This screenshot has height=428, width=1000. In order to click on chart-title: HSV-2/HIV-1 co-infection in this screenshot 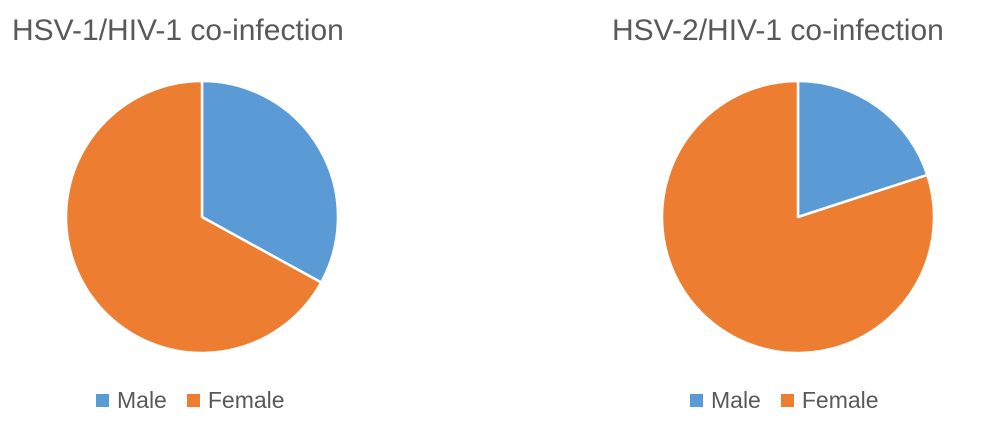, I will do `click(778, 30)`.